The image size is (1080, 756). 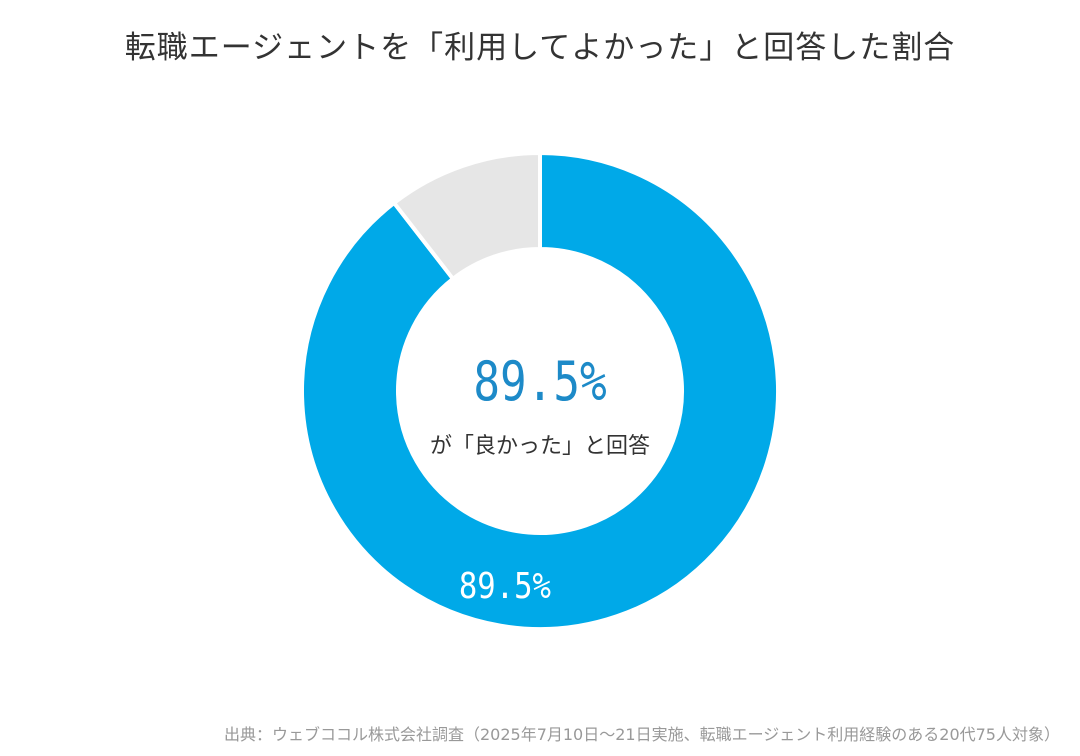 What do you see at coordinates (505, 586) in the screenshot?
I see `slice-data-label-1: 89.5%` at bounding box center [505, 586].